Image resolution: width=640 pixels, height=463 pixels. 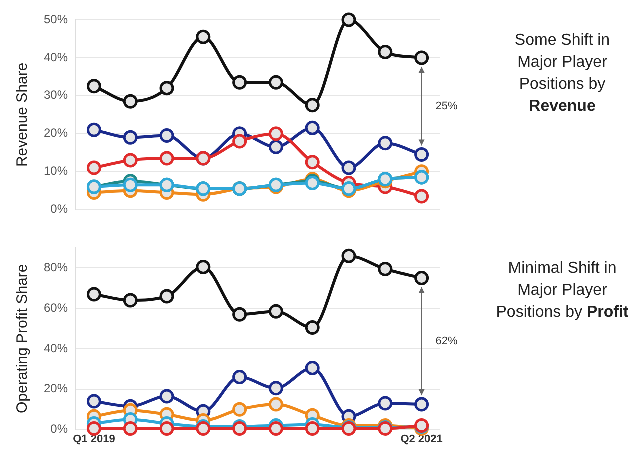 I want to click on annotation: 25%, so click(x=447, y=106).